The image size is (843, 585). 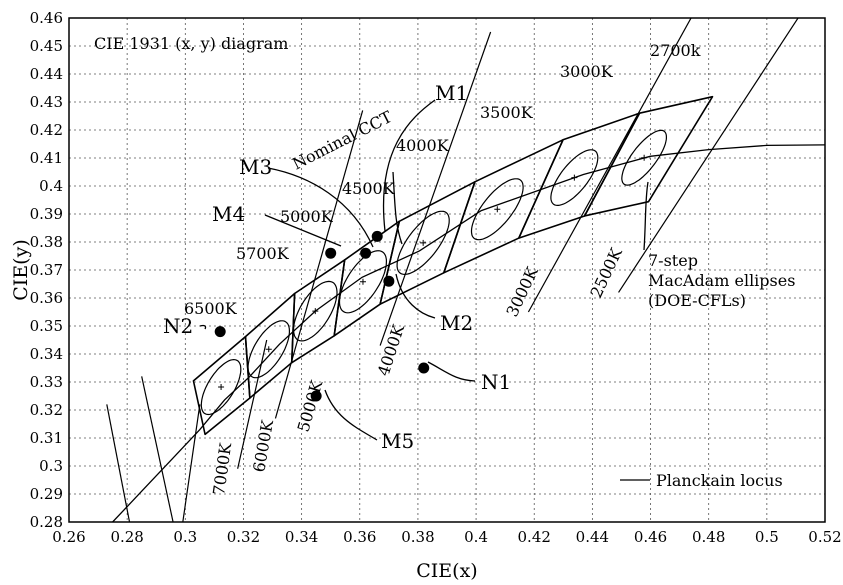 I want to click on measured-point-n2, so click(x=220, y=332).